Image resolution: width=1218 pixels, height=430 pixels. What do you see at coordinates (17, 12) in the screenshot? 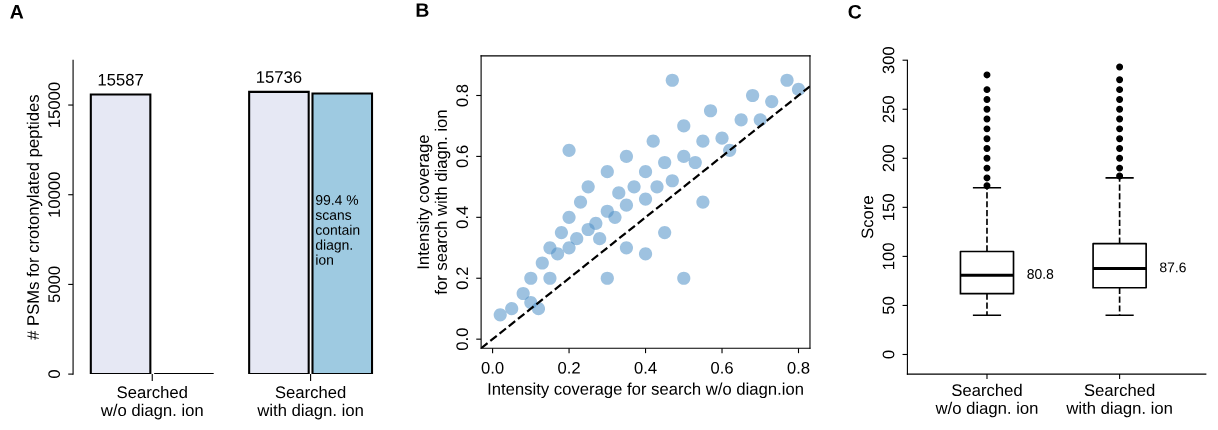
I see `chart-title: A` at bounding box center [17, 12].